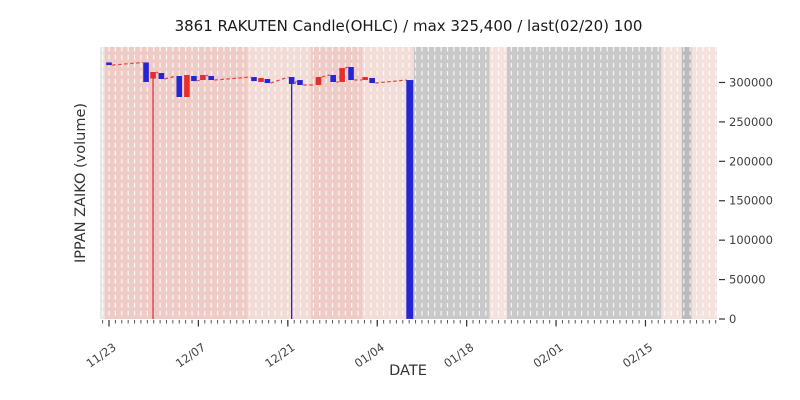 This screenshot has height=400, width=800. Describe the element at coordinates (548, 355) in the screenshot. I see `x-tick-label: 02/01` at that location.